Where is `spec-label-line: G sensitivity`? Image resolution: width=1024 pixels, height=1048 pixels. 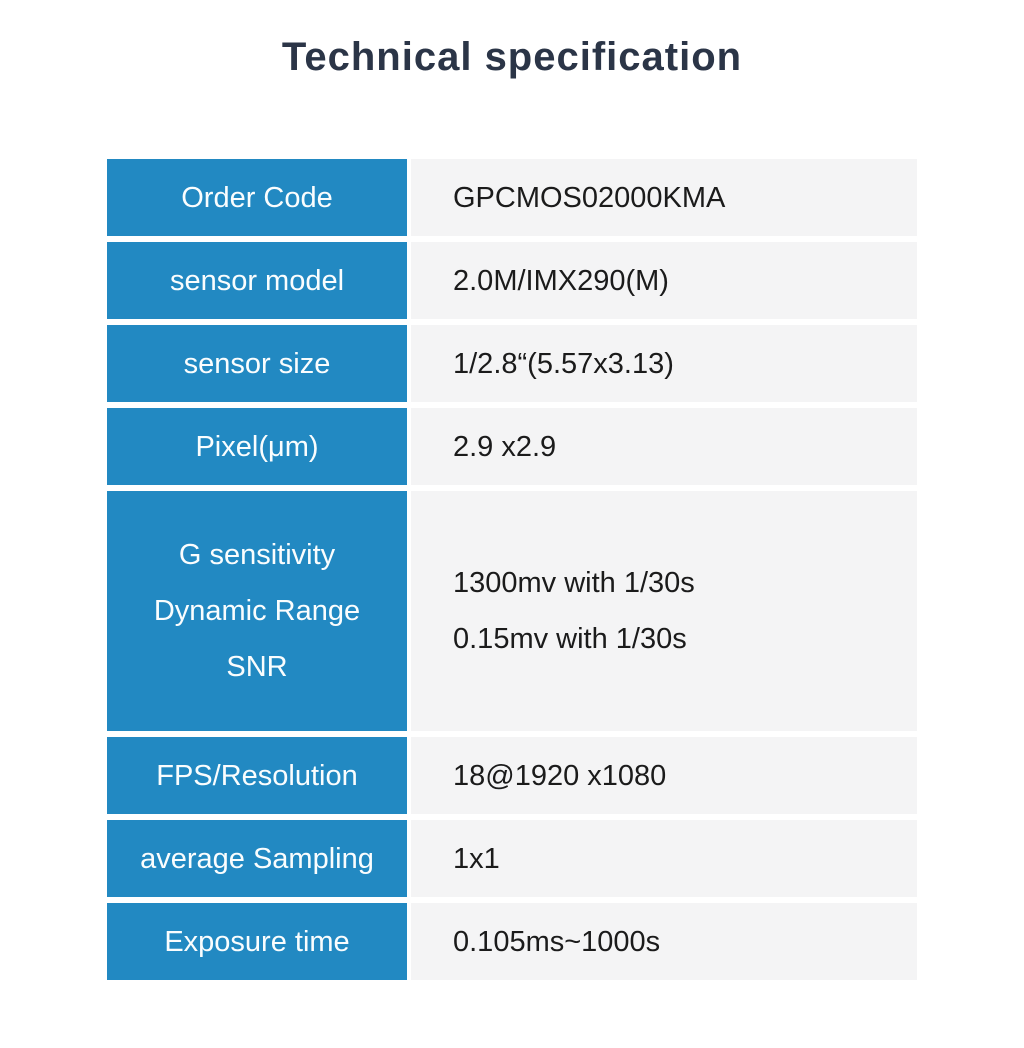 spec-label-line: G sensitivity is located at coordinates (257, 555).